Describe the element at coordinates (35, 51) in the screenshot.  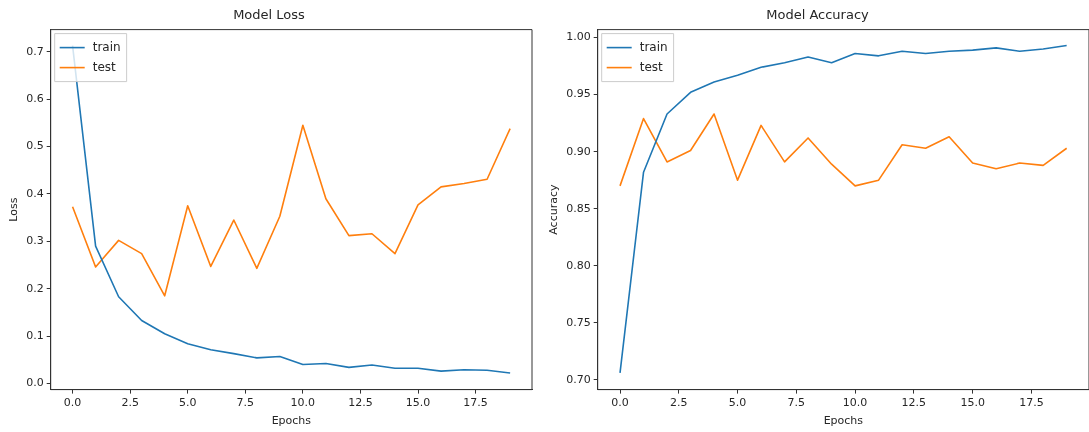
I see `y-tick-label: 0.7` at that location.